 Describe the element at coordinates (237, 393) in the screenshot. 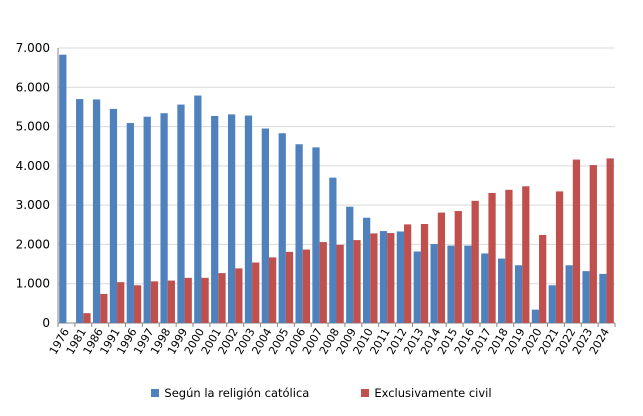

I see `legend-label: Según la religión católica` at that location.